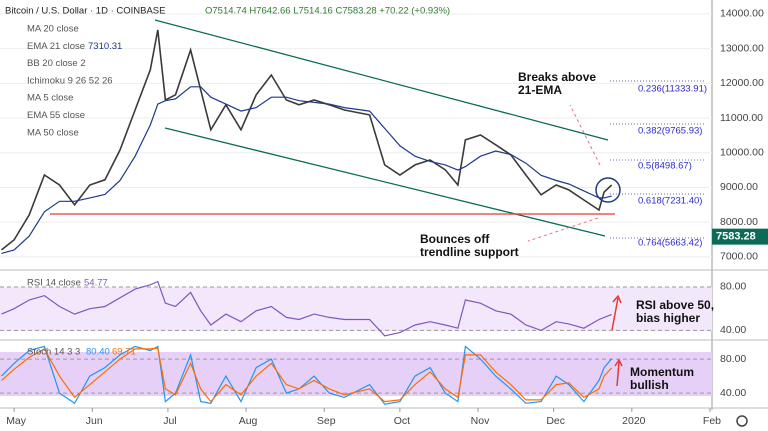 The height and width of the screenshot is (431, 768). I want to click on price-tag, so click(740, 236).